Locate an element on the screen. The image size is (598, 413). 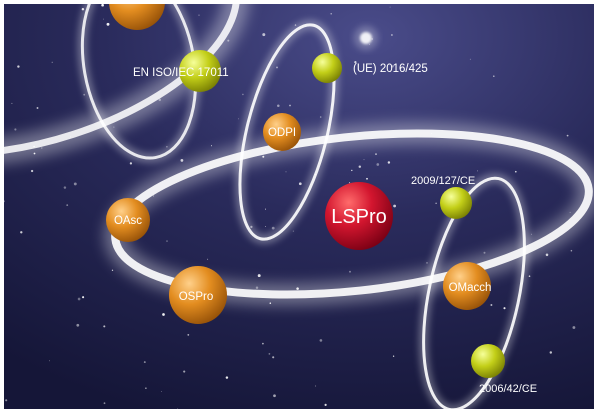
planet-2006-42-ce: 2006/42/CE is located at coordinates (504, 369).